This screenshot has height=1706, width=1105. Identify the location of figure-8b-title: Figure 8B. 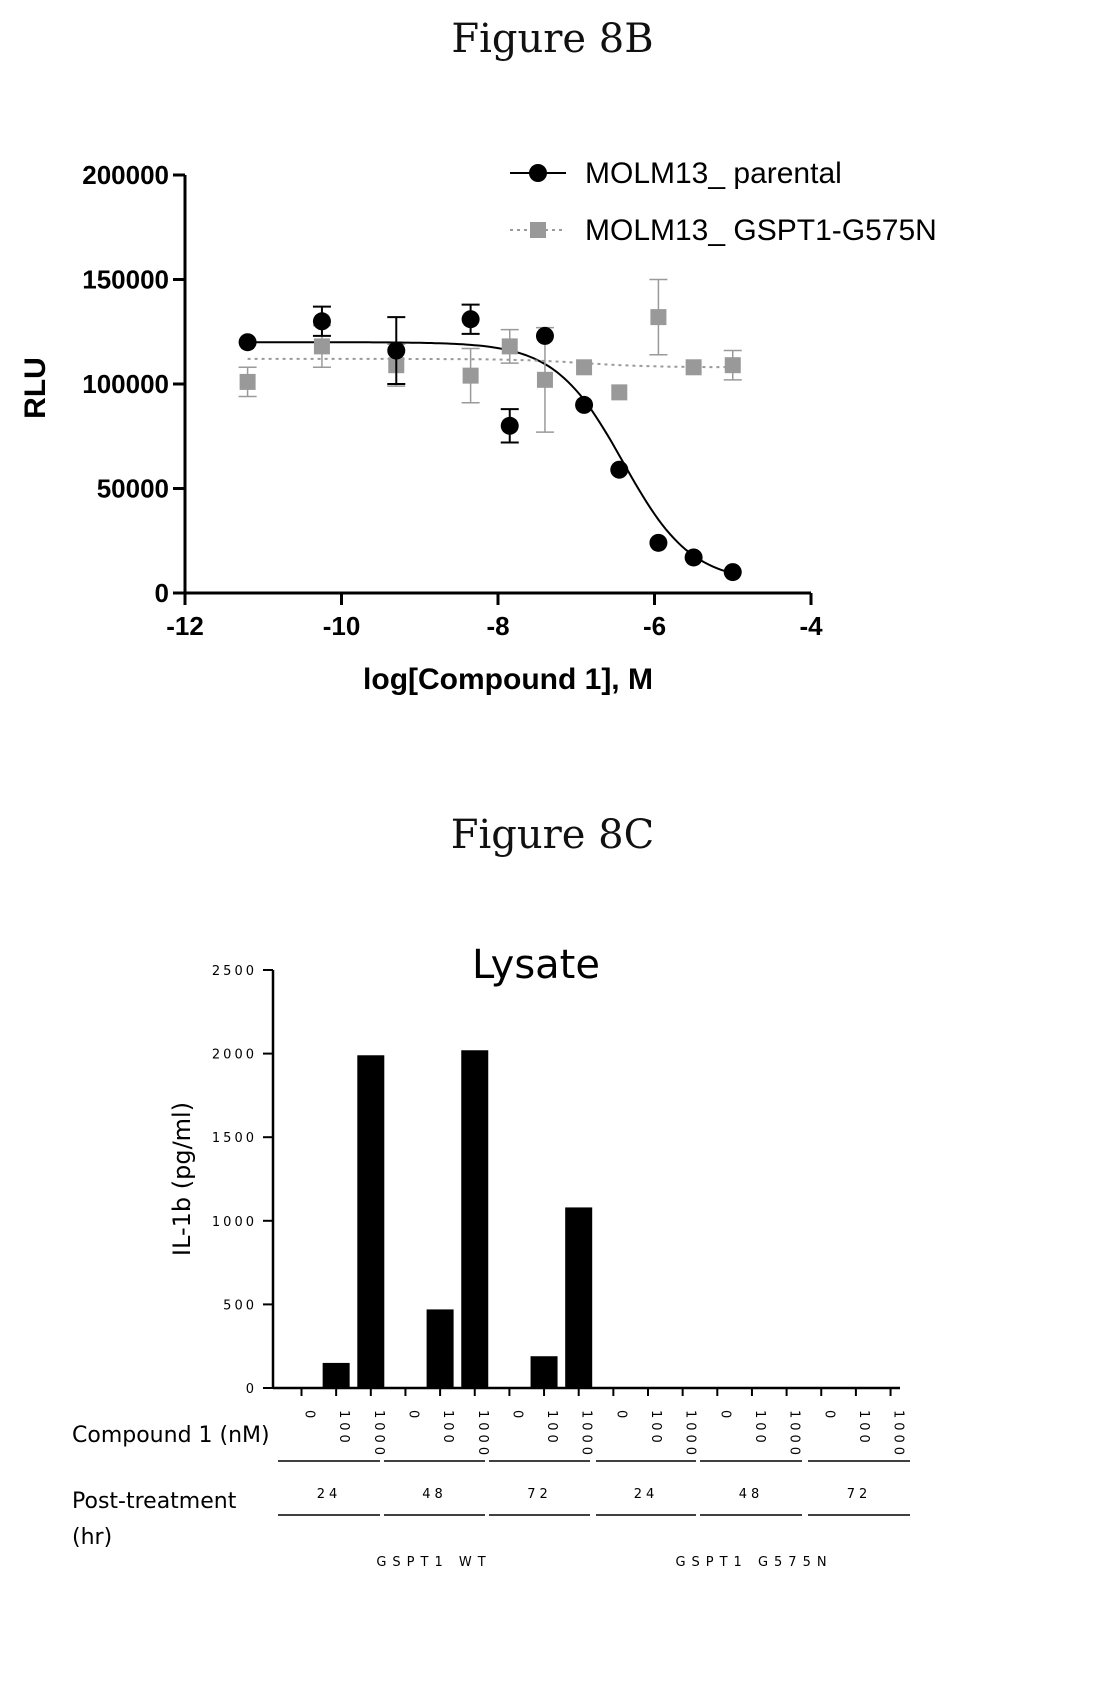
(552, 39).